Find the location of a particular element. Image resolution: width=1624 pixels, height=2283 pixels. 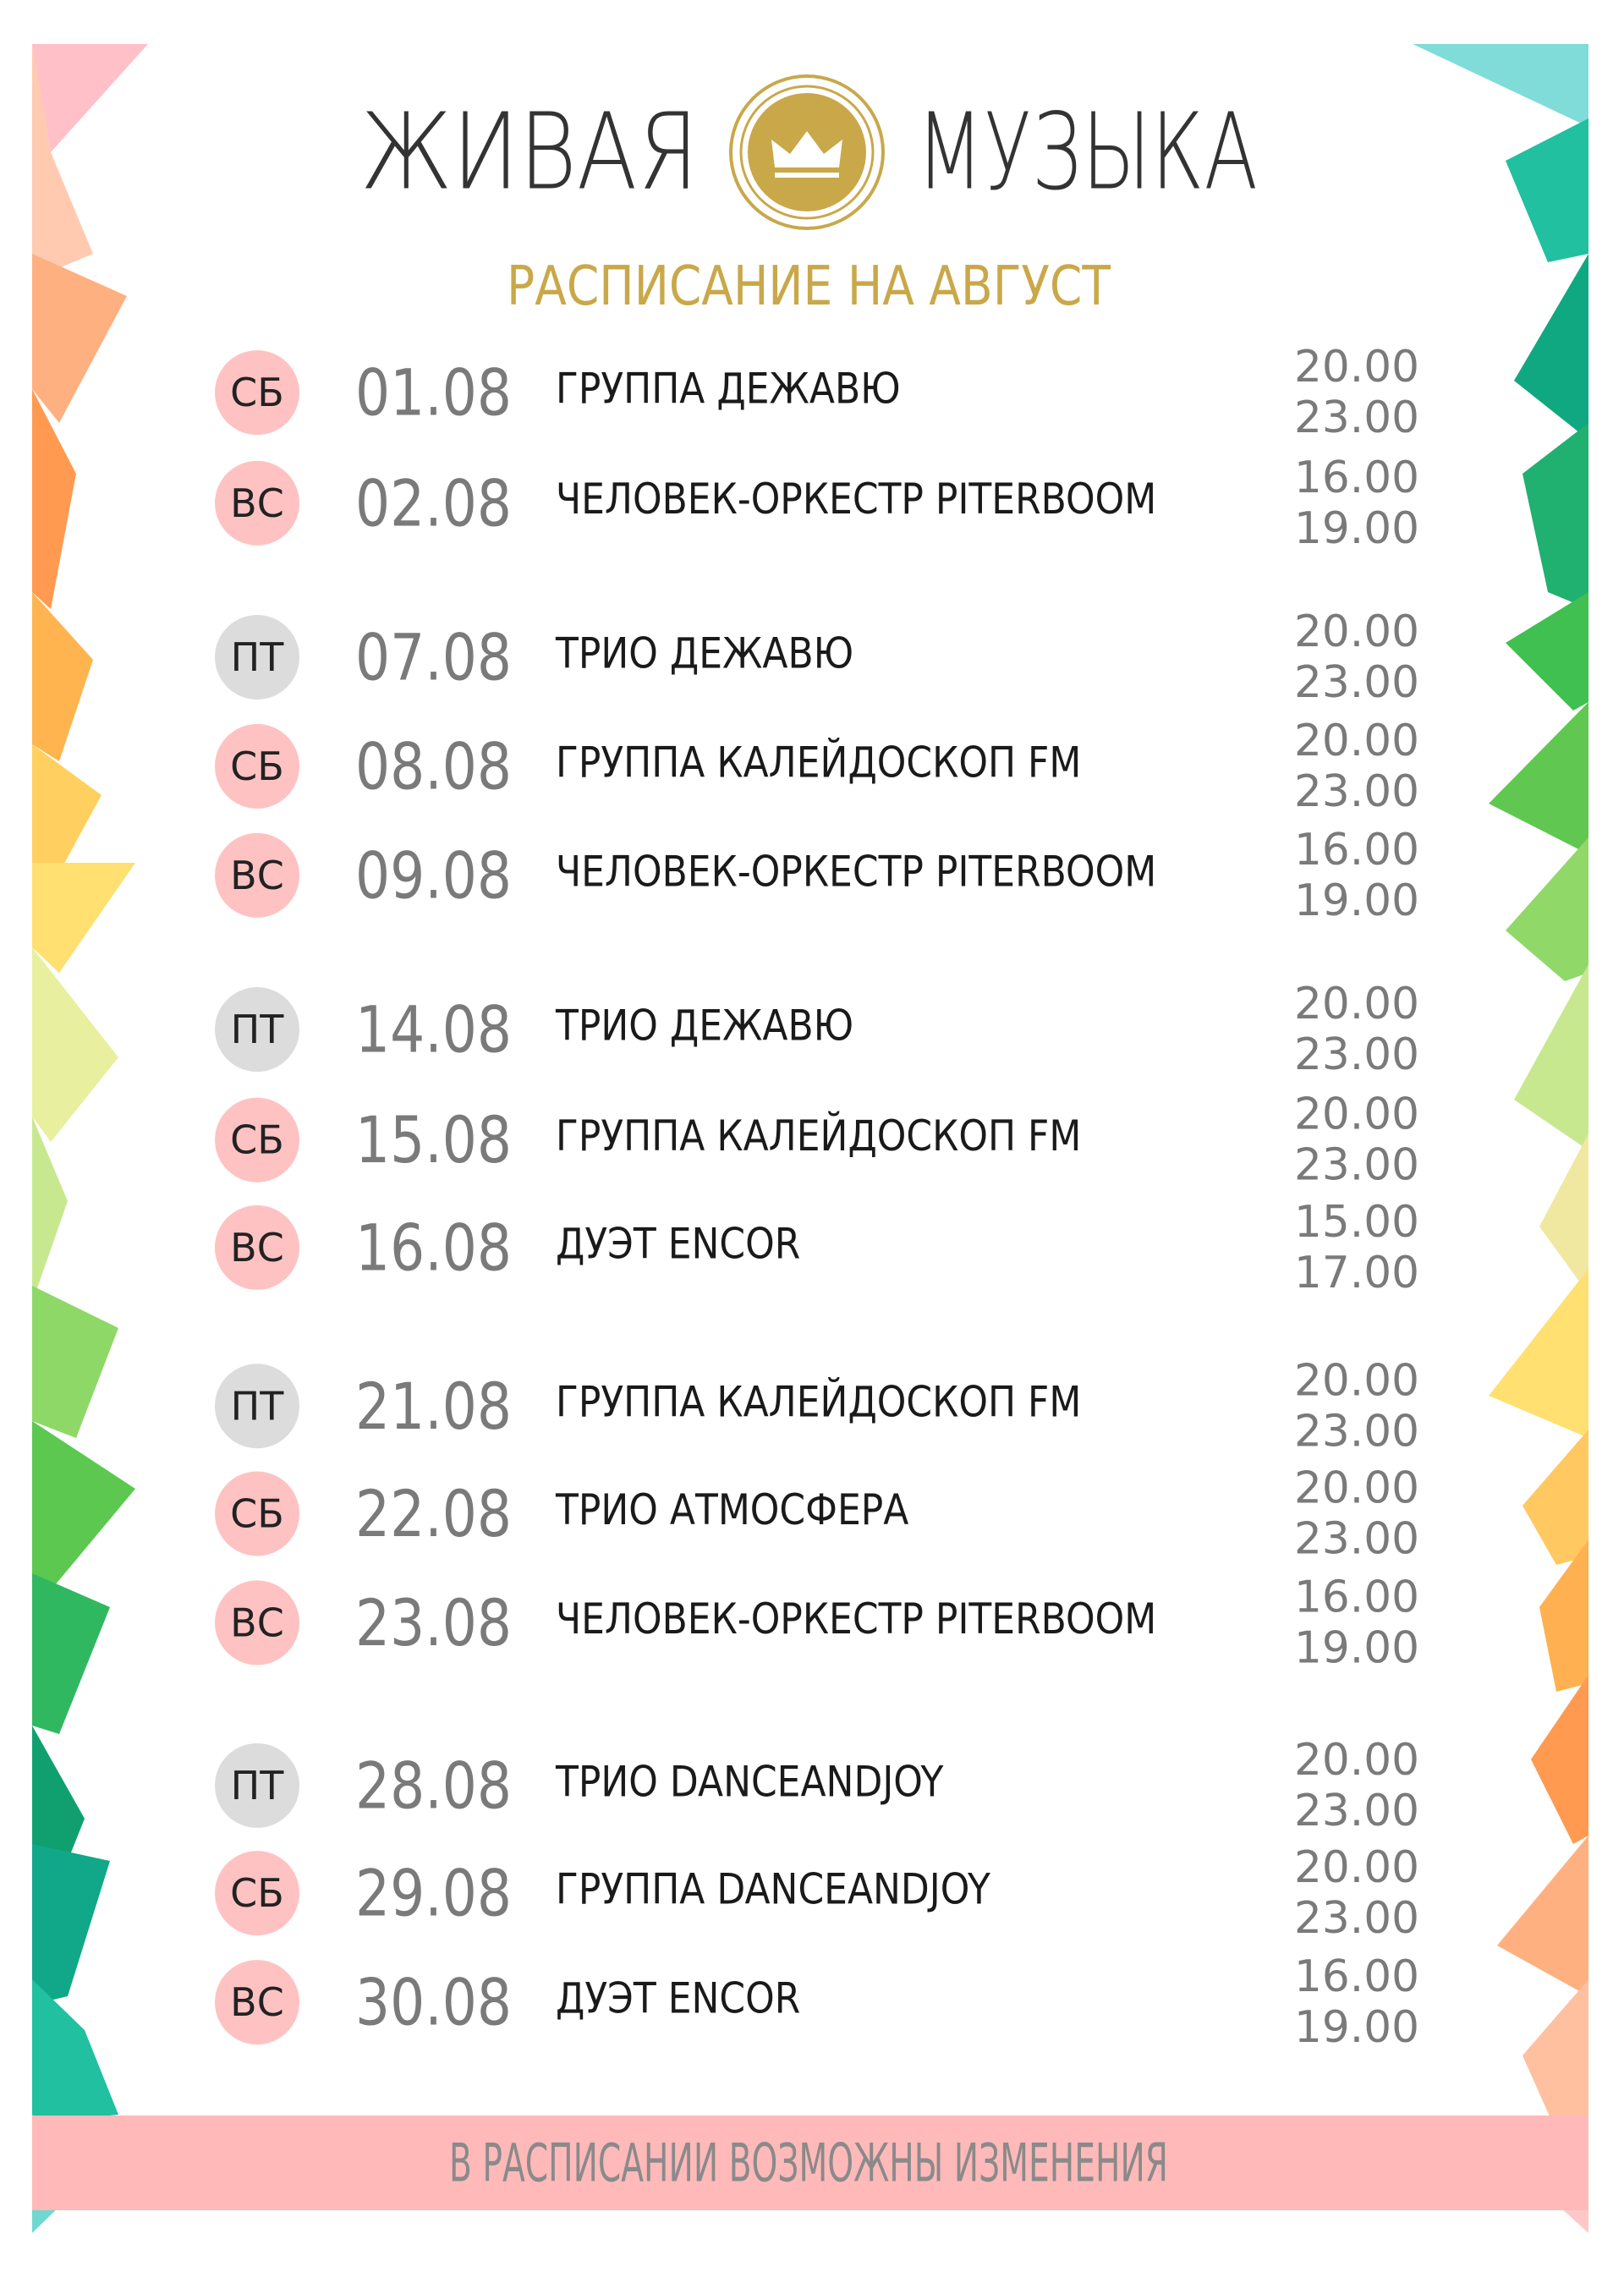

subtitle: РАСПИСАНИЕ НА АВГУСТ is located at coordinates (809, 286).